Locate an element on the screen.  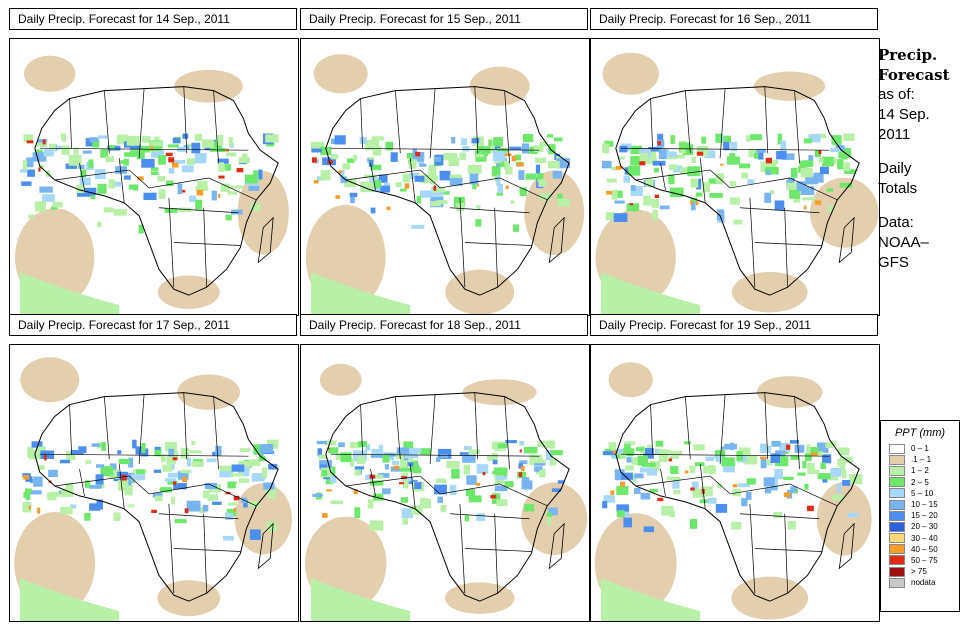
forecast-panel-4: Daily Precip. Forecast for 17 Sep., 2011 is located at coordinates (154, 468).